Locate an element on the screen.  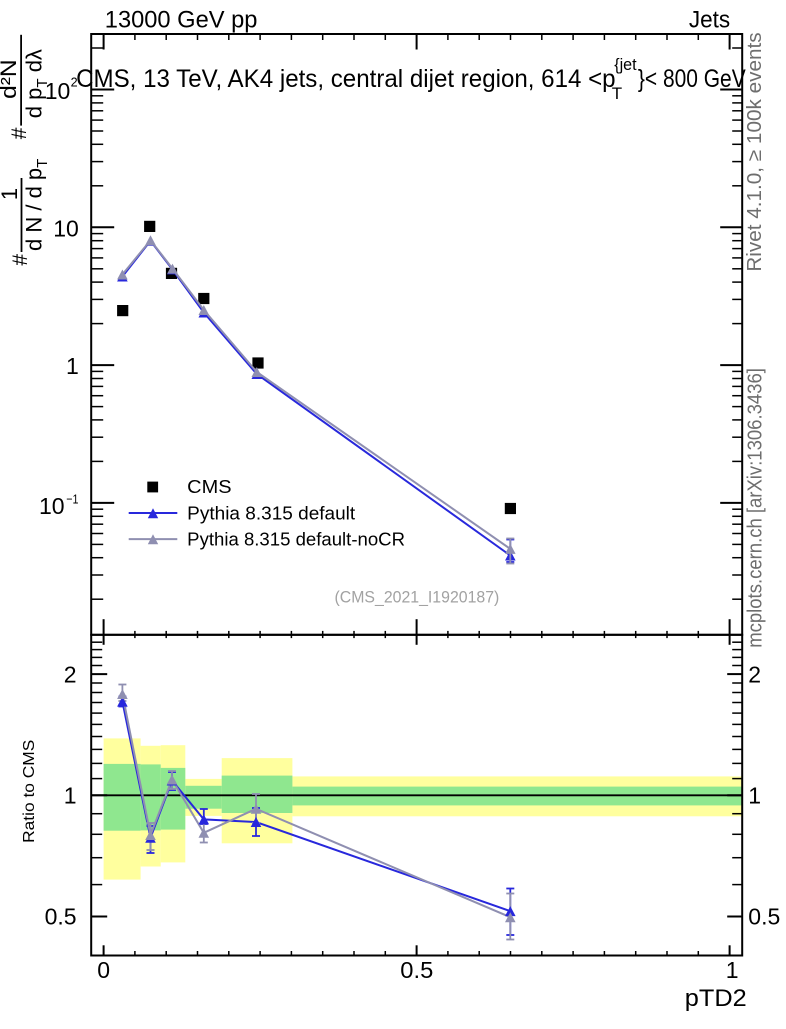
svg-text: (CMS_2021_I1920187) is located at coordinates (417, 596).